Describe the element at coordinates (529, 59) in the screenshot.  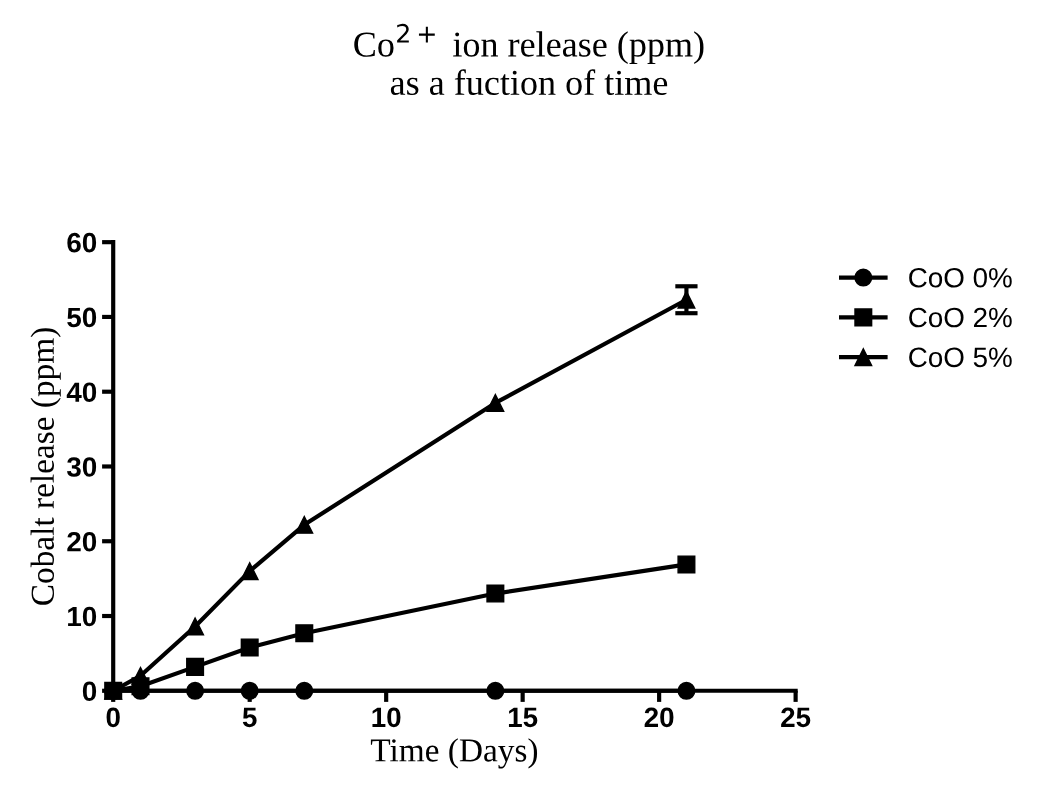
I see `chart-title: Co$^{2+}$ ion release (ppm) as a fuction of time` at that location.